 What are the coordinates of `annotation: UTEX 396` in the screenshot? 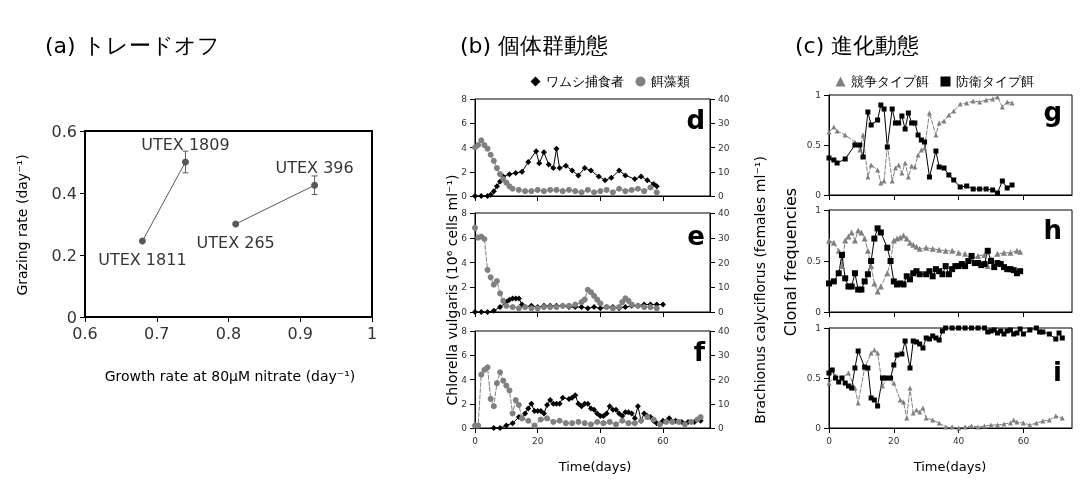 It's located at (314, 167).